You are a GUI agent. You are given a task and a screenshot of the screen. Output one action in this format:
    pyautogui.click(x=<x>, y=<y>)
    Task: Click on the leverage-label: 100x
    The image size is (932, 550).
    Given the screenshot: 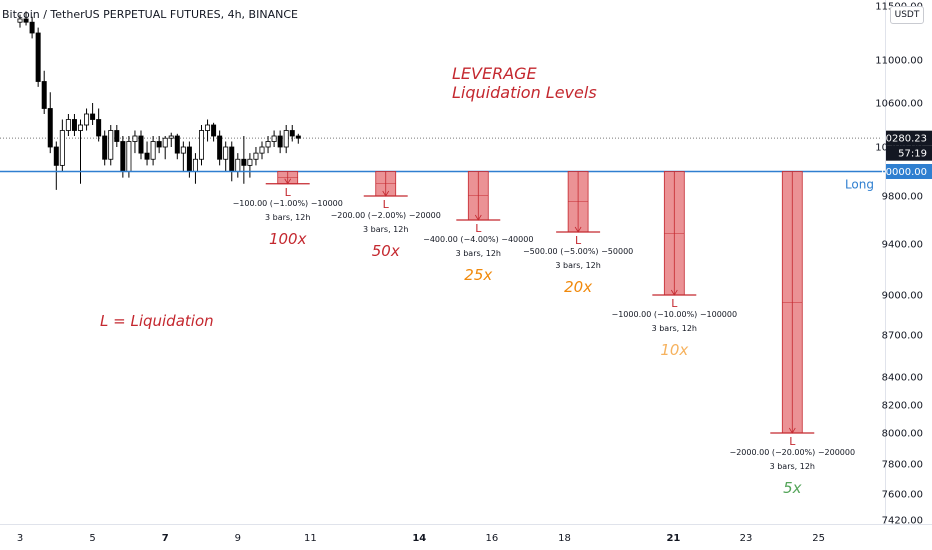 What is the action you would take?
    pyautogui.click(x=288, y=239)
    